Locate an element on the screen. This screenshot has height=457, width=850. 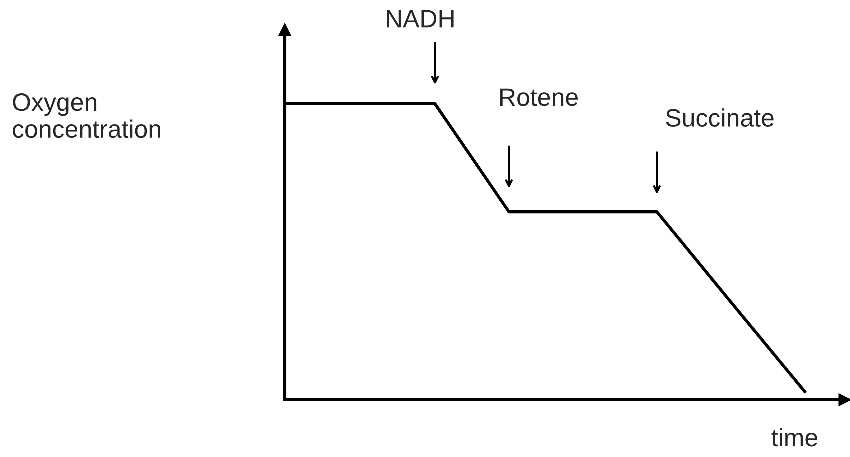
annotation: Rotene is located at coordinates (539, 97).